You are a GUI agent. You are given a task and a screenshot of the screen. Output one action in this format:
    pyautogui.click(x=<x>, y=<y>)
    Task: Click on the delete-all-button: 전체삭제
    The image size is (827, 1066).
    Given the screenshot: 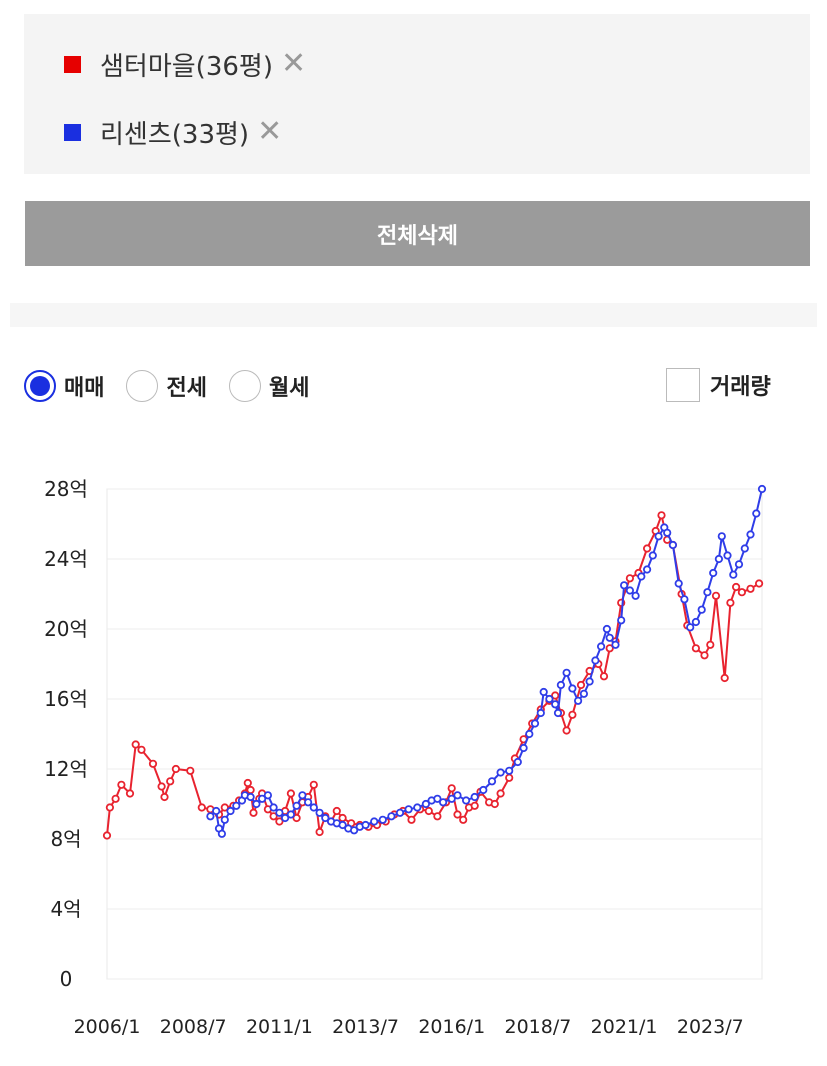 What is the action you would take?
    pyautogui.click(x=417, y=233)
    